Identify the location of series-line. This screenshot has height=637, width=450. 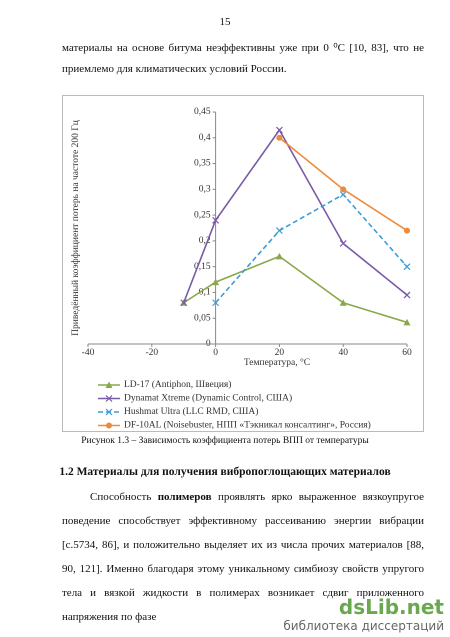
(311, 248).